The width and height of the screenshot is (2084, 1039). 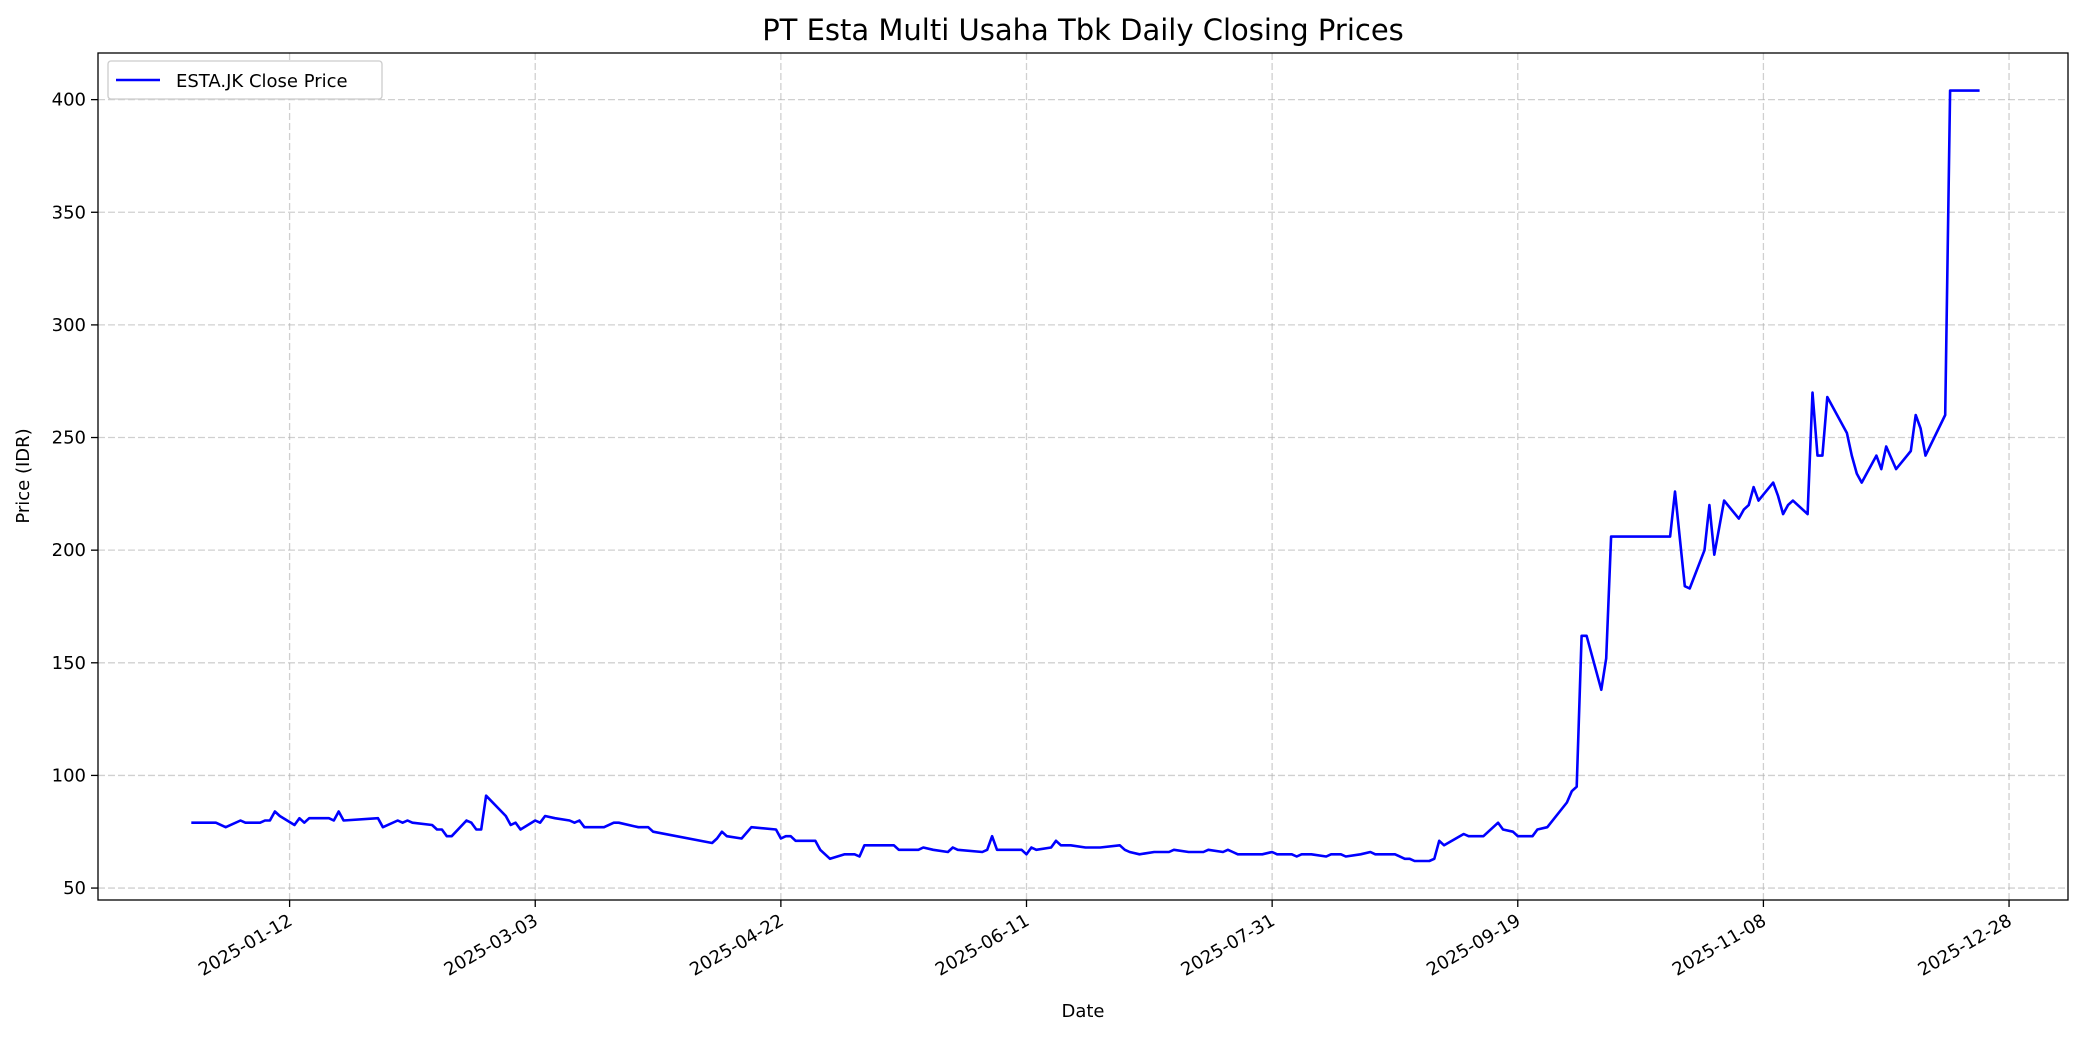 I want to click on x-tick-label: 2025-06-11, so click(x=982, y=945).